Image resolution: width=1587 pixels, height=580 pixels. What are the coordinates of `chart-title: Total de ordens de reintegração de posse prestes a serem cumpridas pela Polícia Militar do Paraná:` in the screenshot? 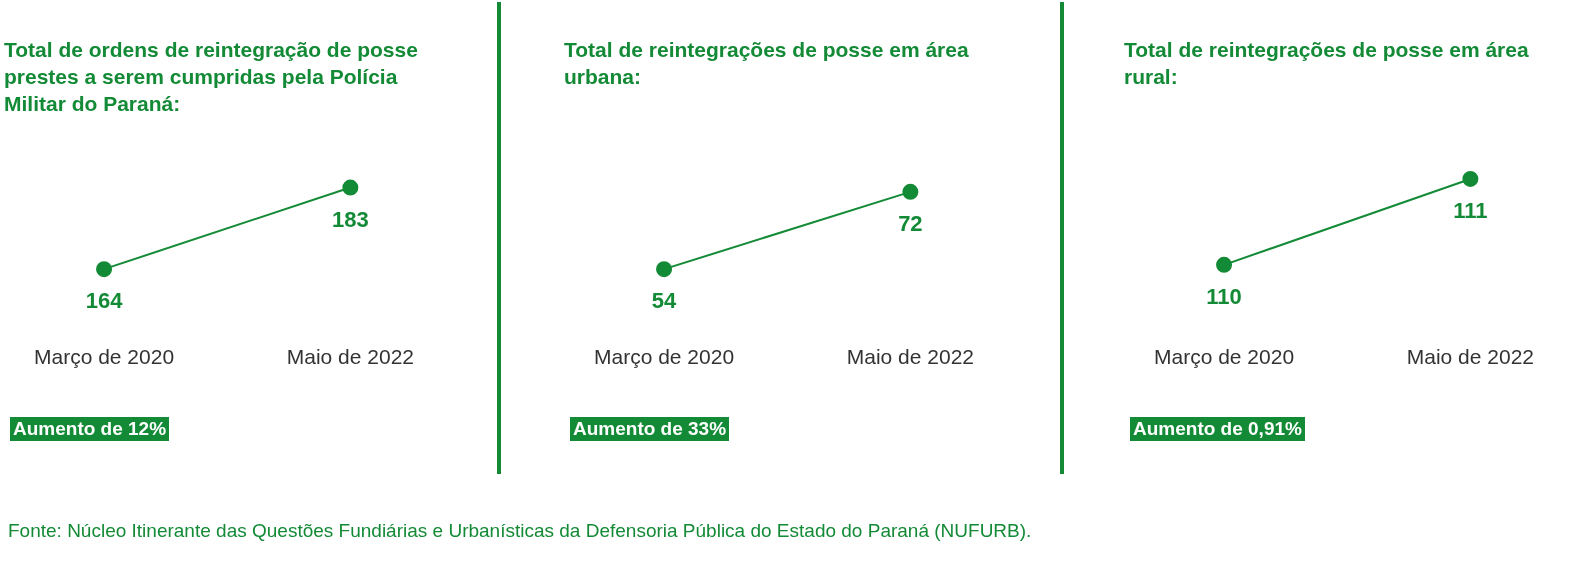 It's located at (211, 77).